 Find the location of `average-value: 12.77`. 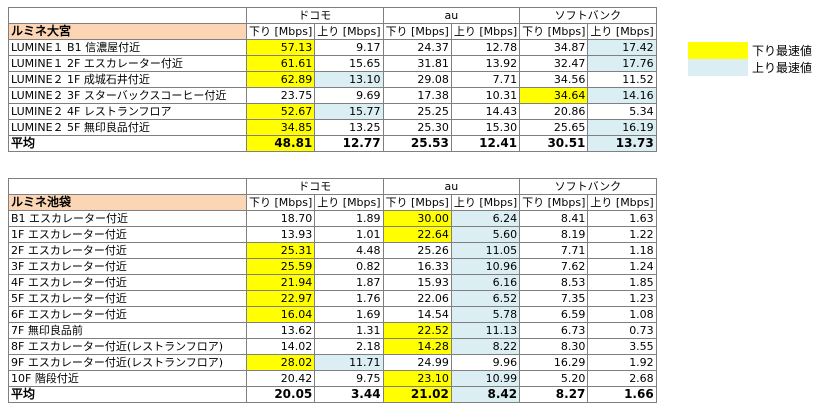

average-value: 12.77 is located at coordinates (349, 143).